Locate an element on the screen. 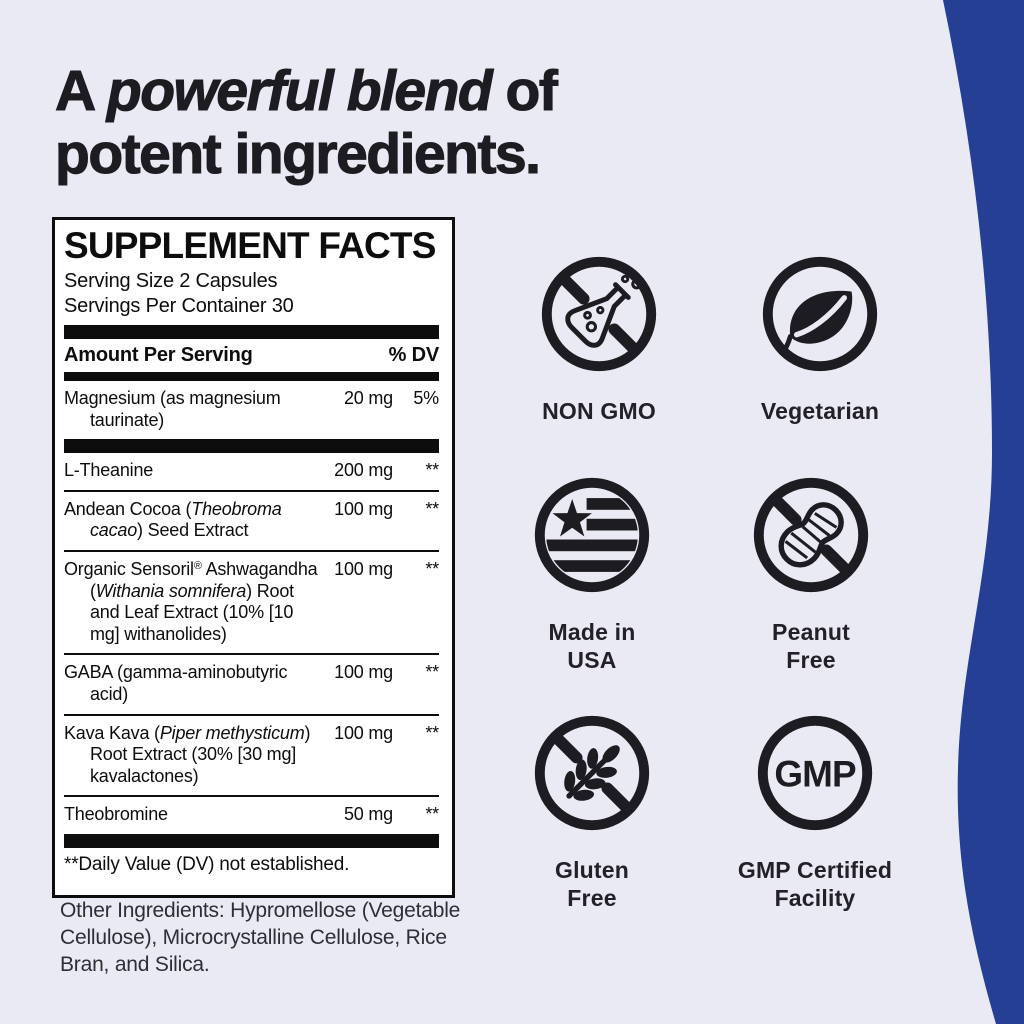  column-percent-dv: % DV is located at coordinates (414, 355).